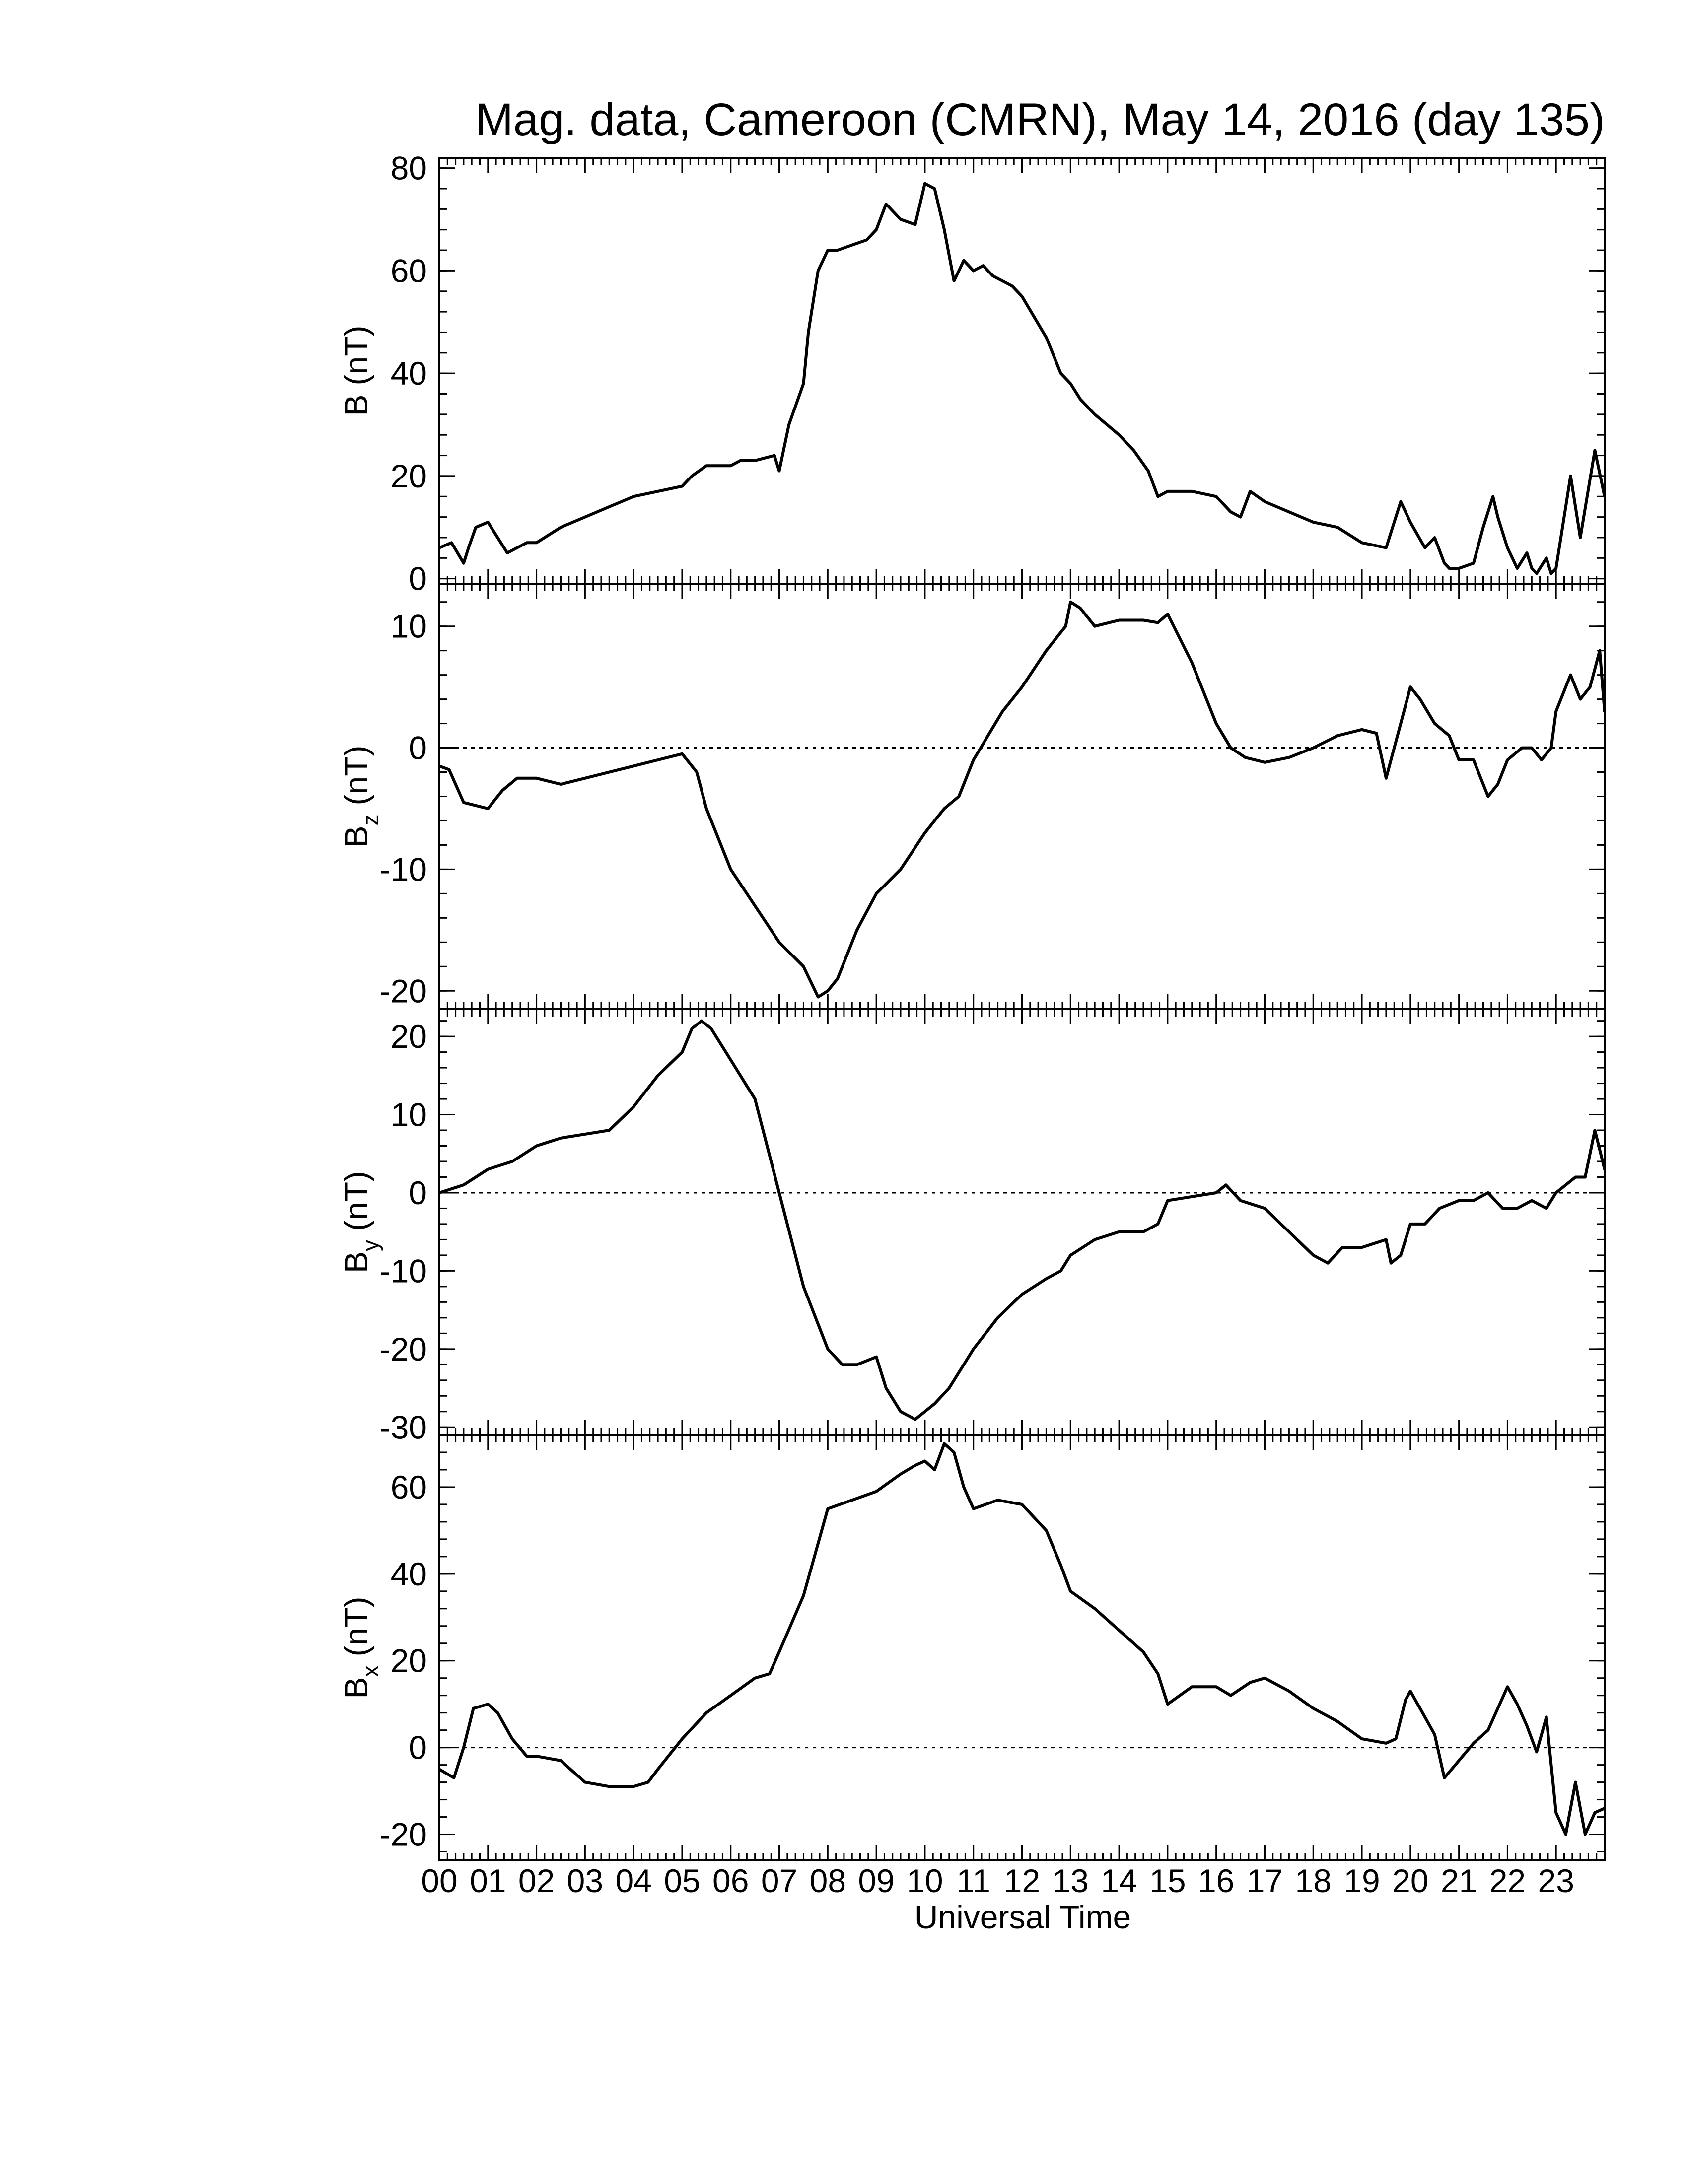 Image resolution: width=1688 pixels, height=2184 pixels. What do you see at coordinates (1167, 1880) in the screenshot?
I see `x-tick-label: 15` at bounding box center [1167, 1880].